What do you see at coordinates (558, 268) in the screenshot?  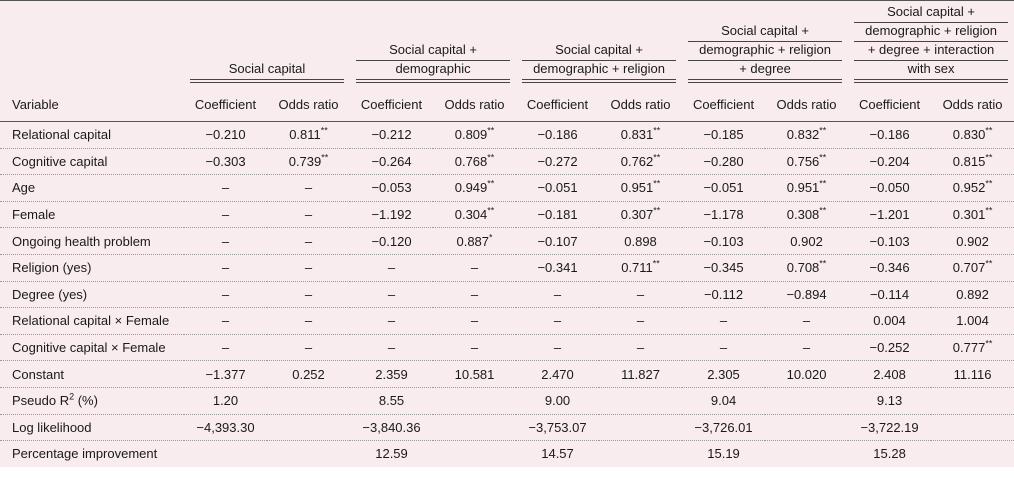 I see `cell: −0.341` at bounding box center [558, 268].